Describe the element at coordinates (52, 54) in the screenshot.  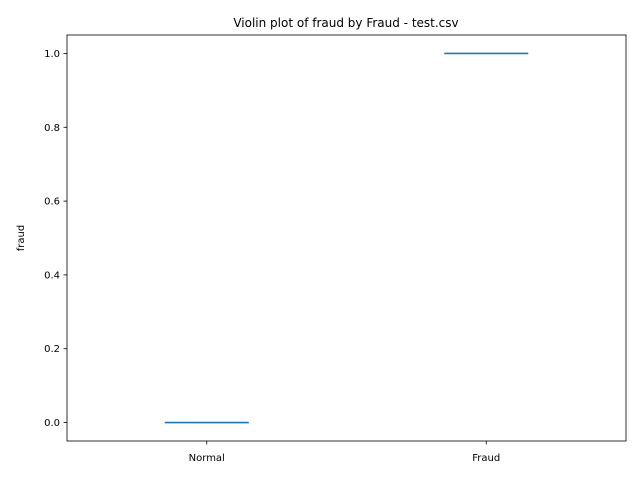
I see `y-tick-label: 1.0` at that location.